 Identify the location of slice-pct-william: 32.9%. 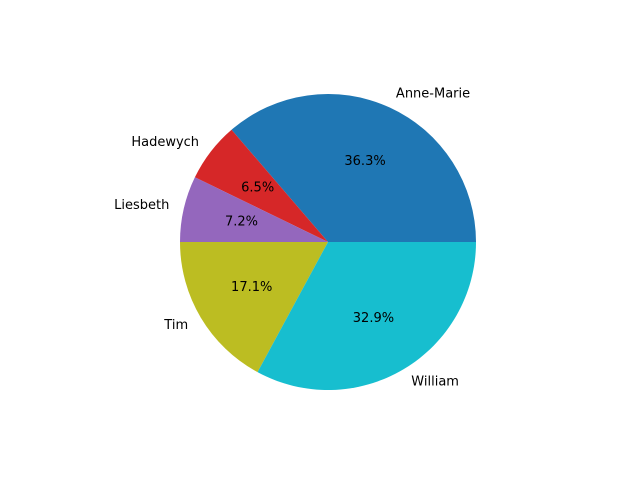
(373, 318).